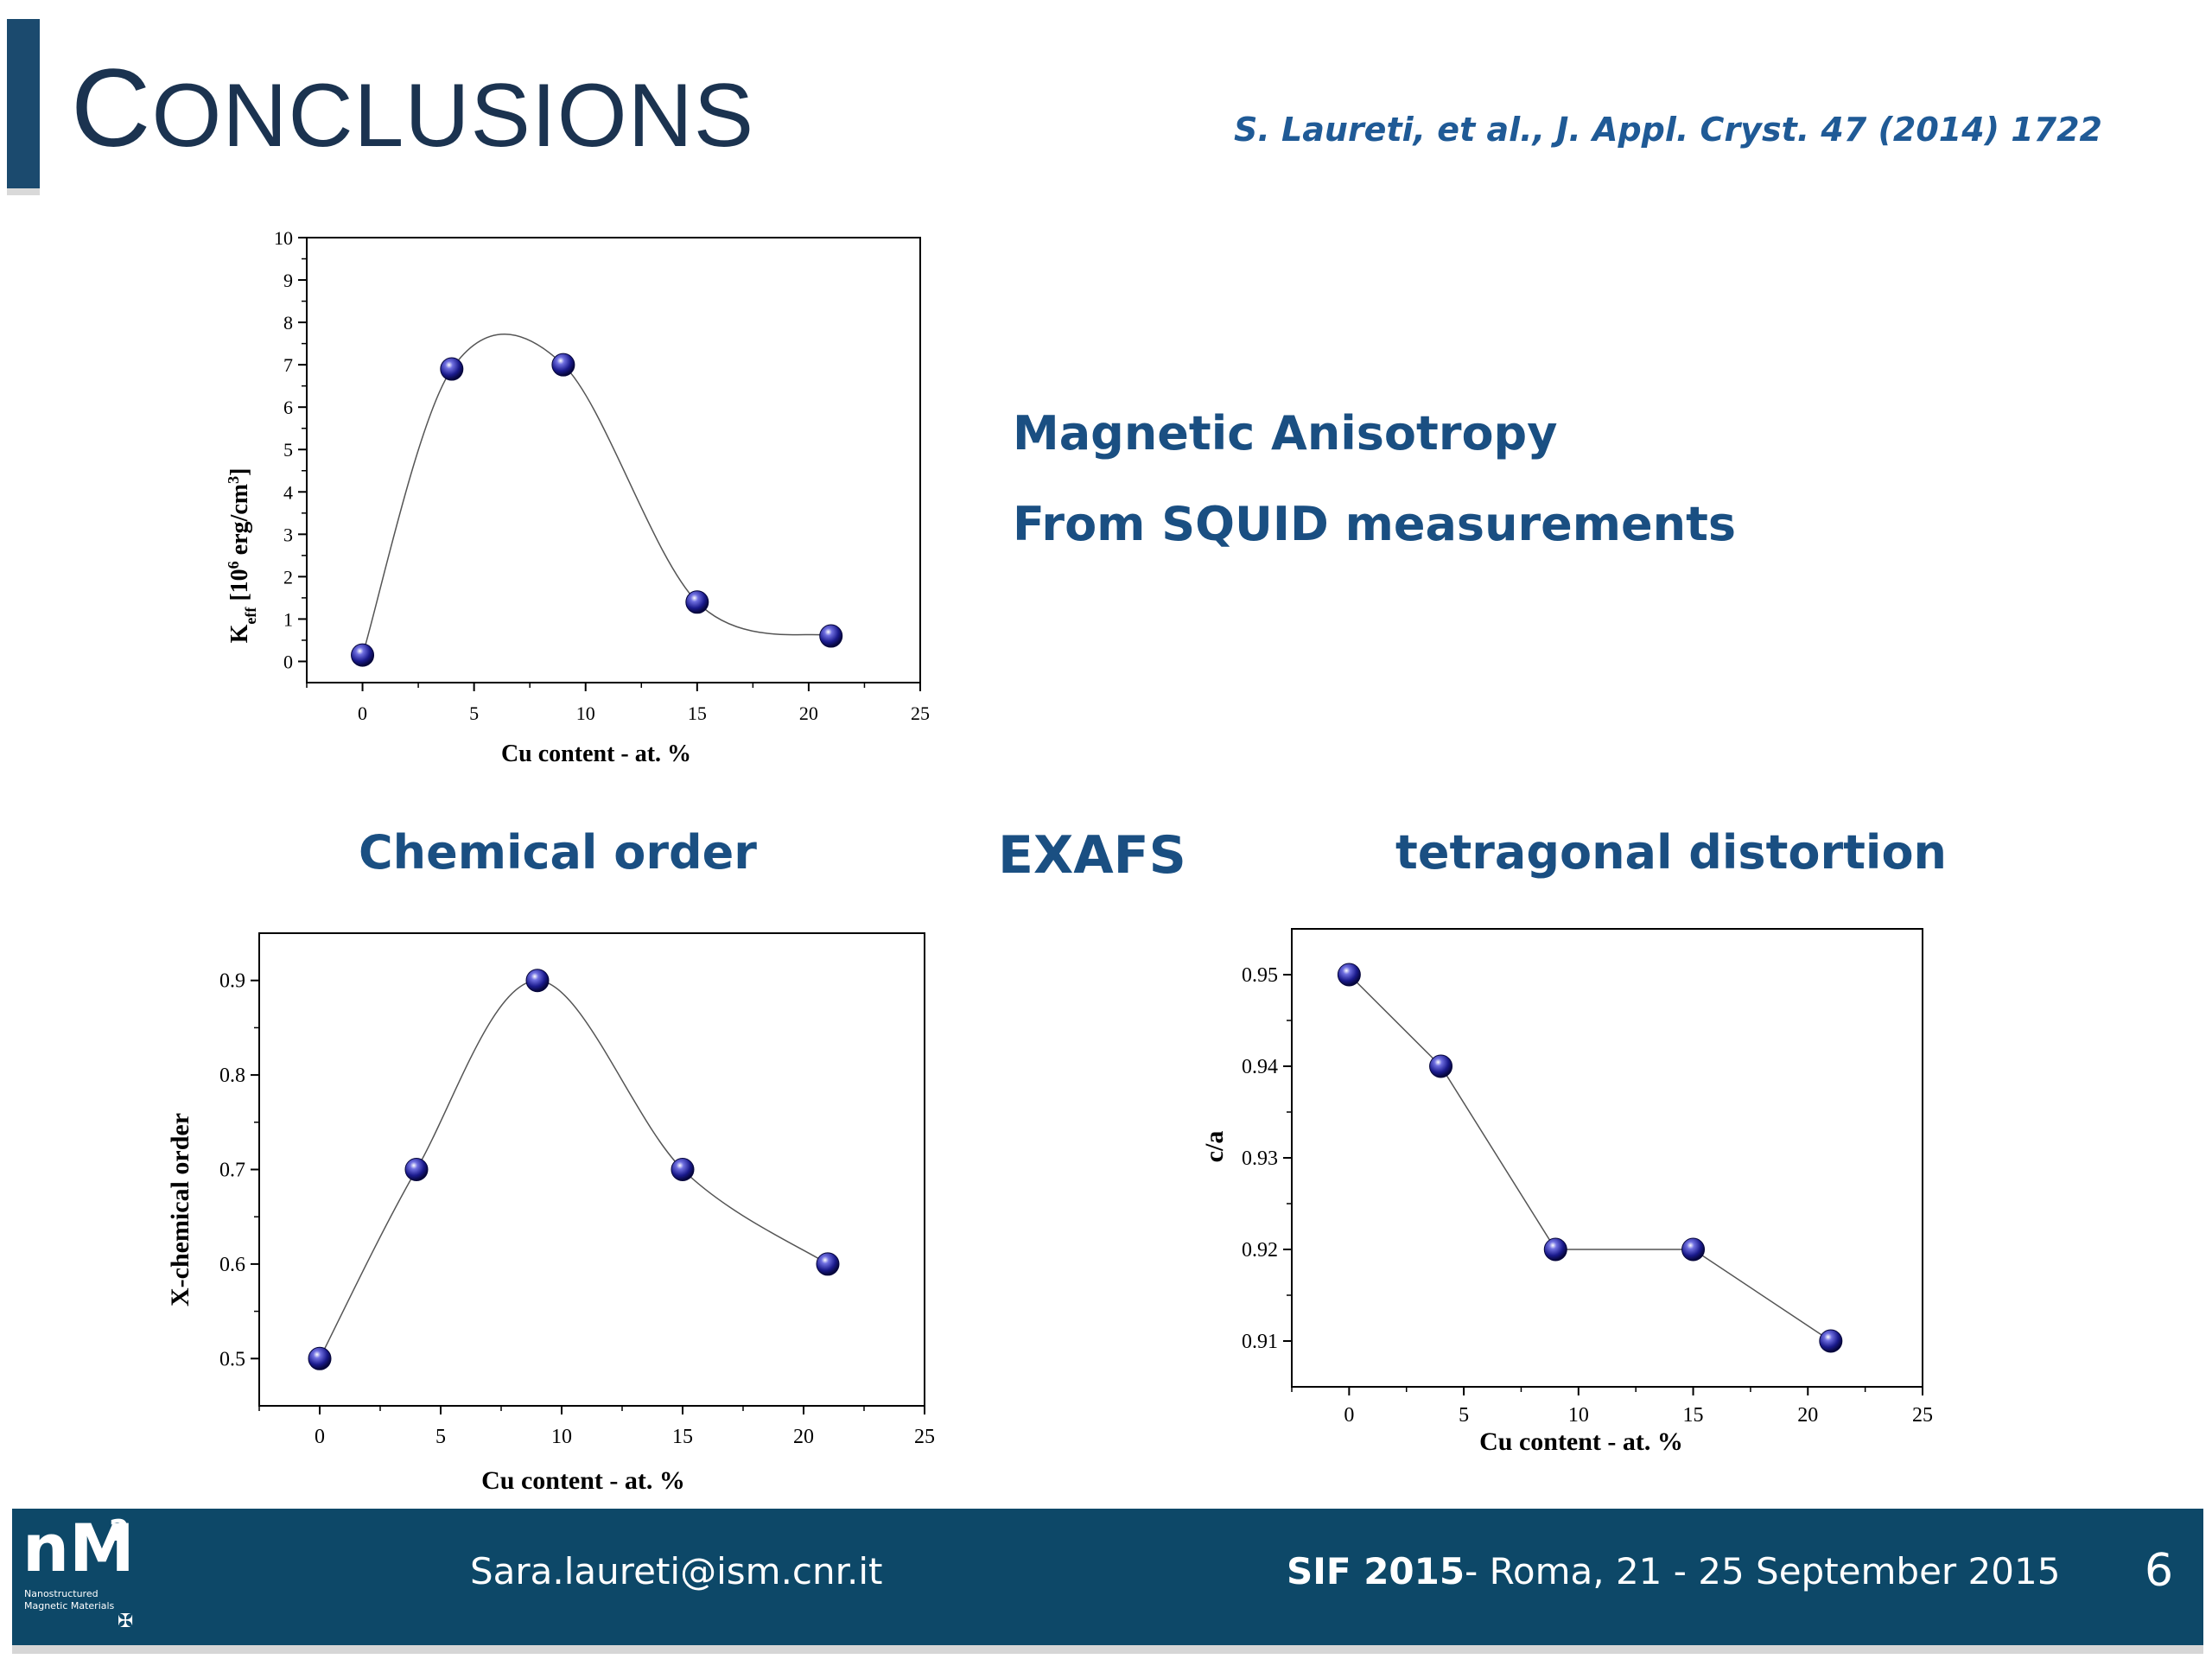  Describe the element at coordinates (1107, 1649) in the screenshot. I see `footer-shadow` at that location.